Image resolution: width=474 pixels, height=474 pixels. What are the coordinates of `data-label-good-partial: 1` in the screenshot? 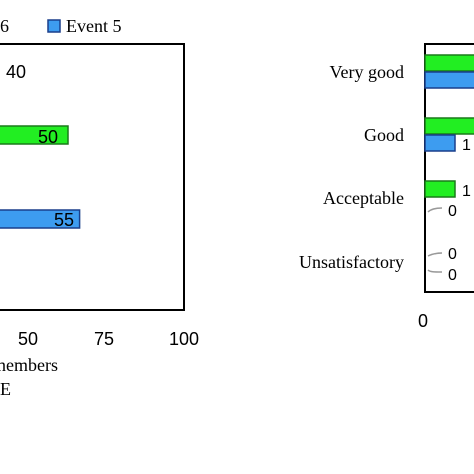 It's located at (466, 145).